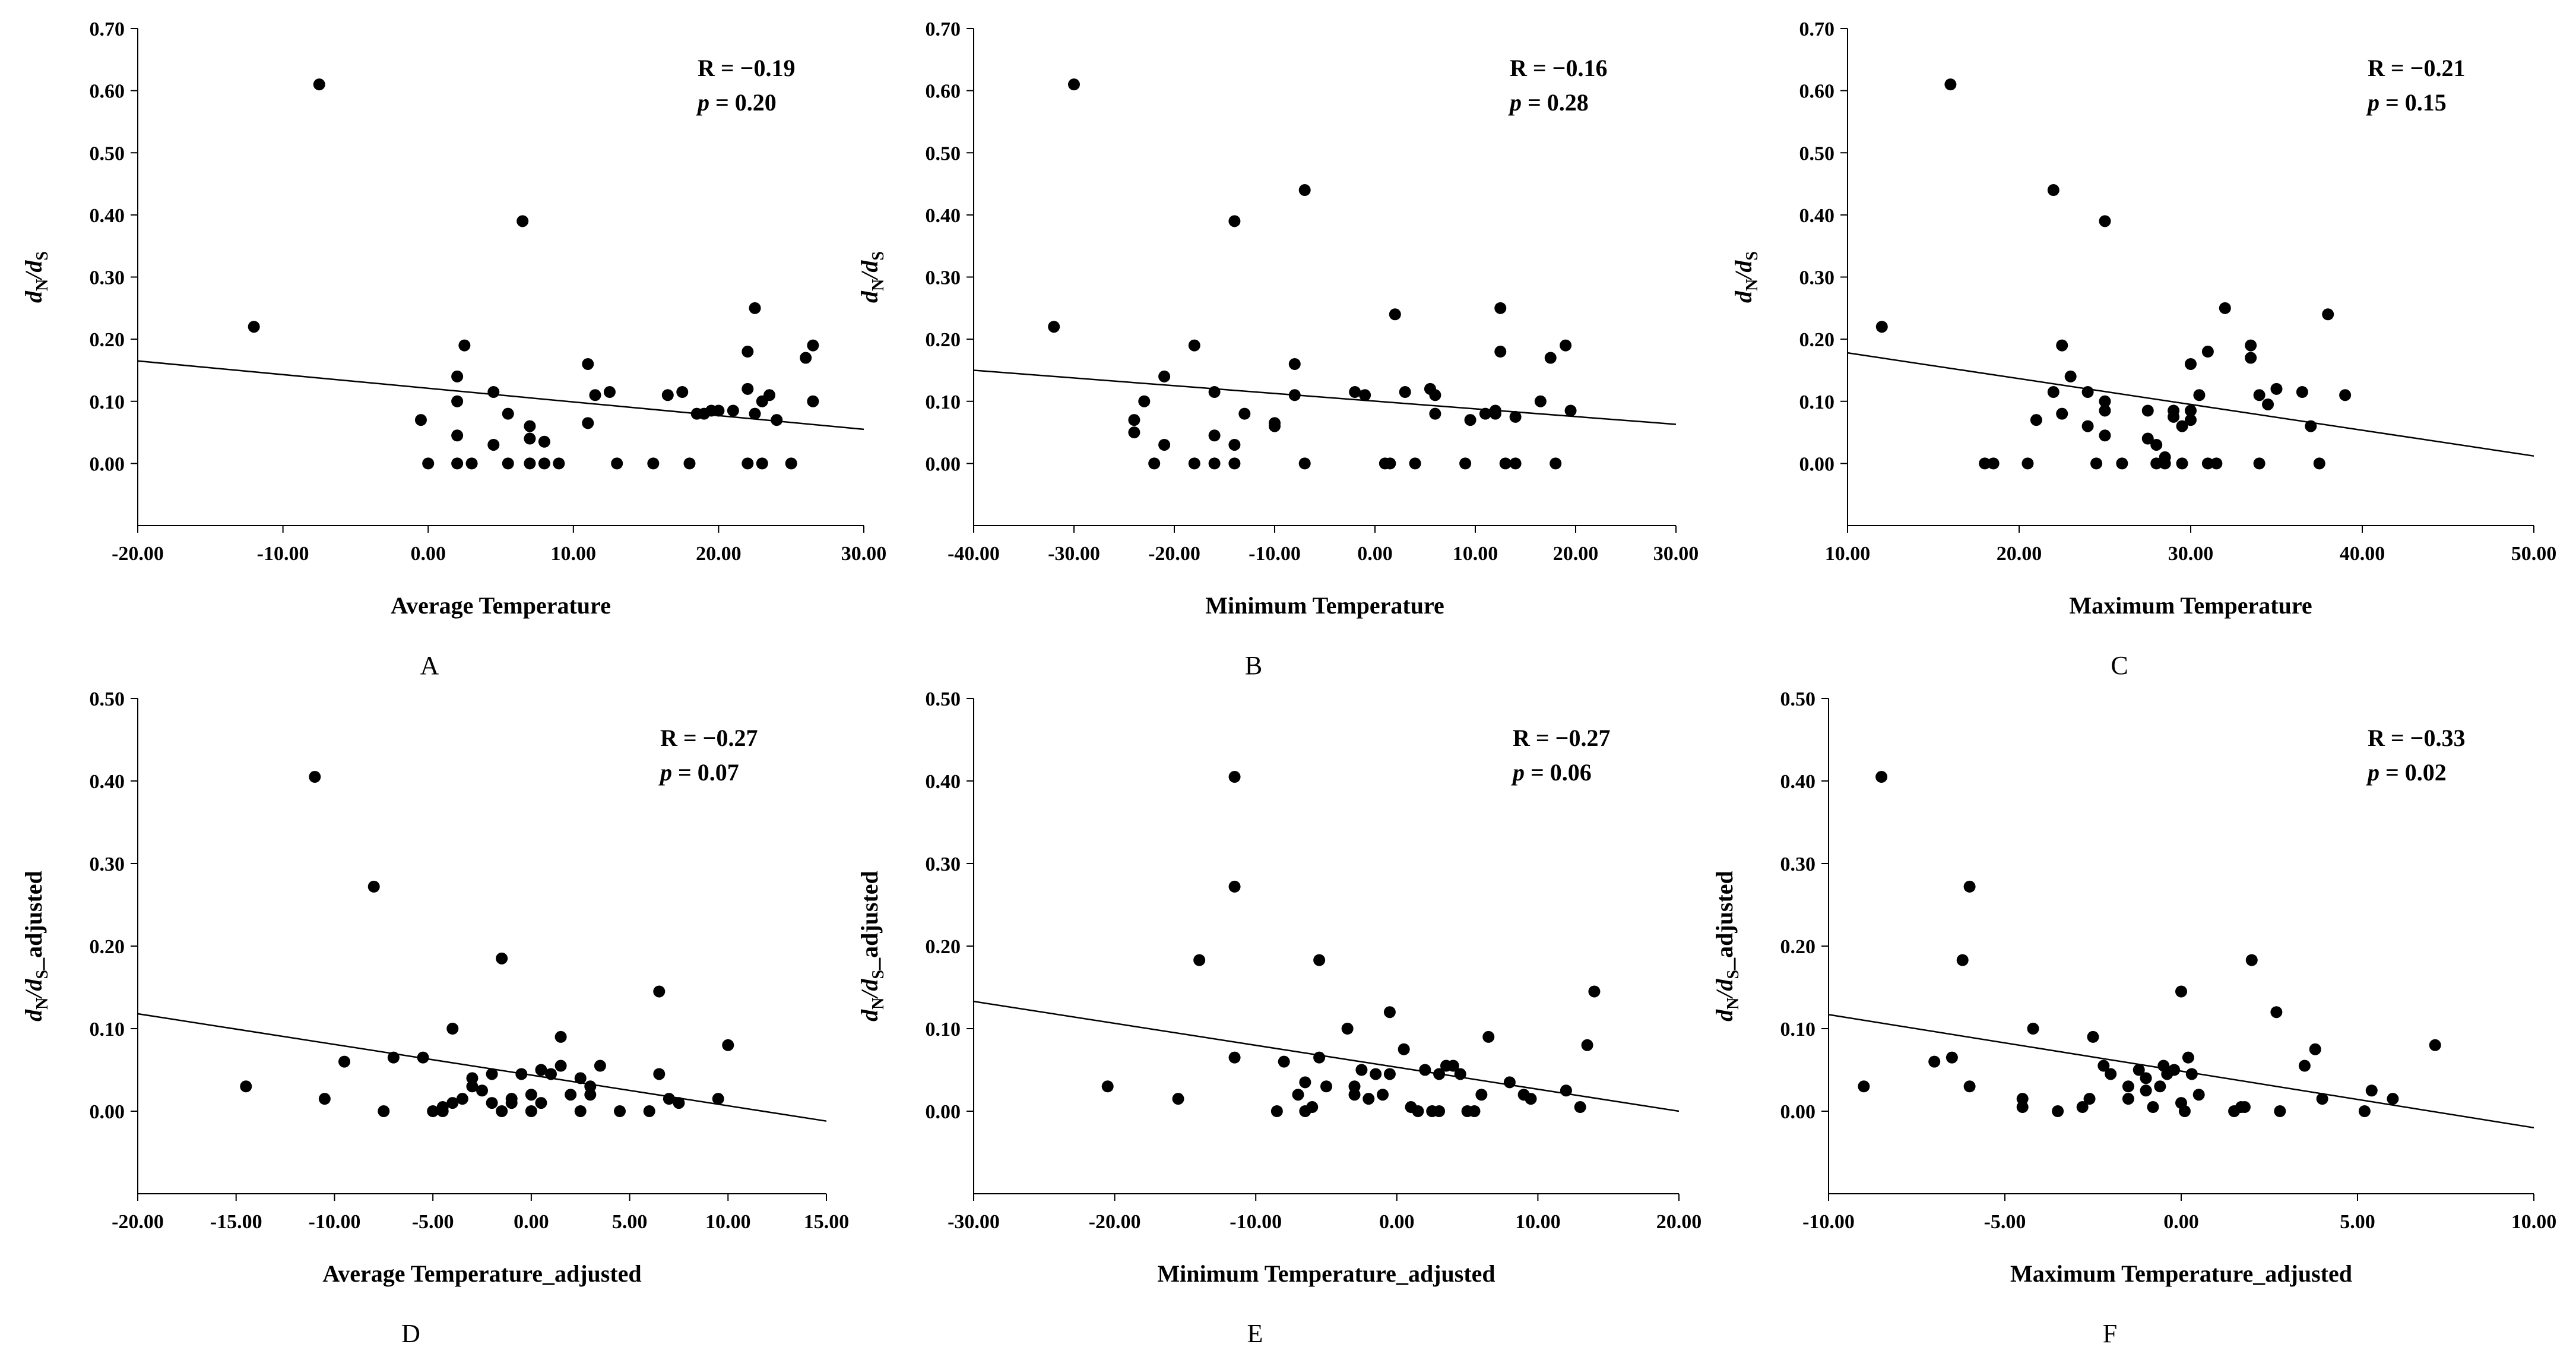 The image size is (2576, 1363). I want to click on panel-b-x-tick-label: 10.00, so click(1475, 554).